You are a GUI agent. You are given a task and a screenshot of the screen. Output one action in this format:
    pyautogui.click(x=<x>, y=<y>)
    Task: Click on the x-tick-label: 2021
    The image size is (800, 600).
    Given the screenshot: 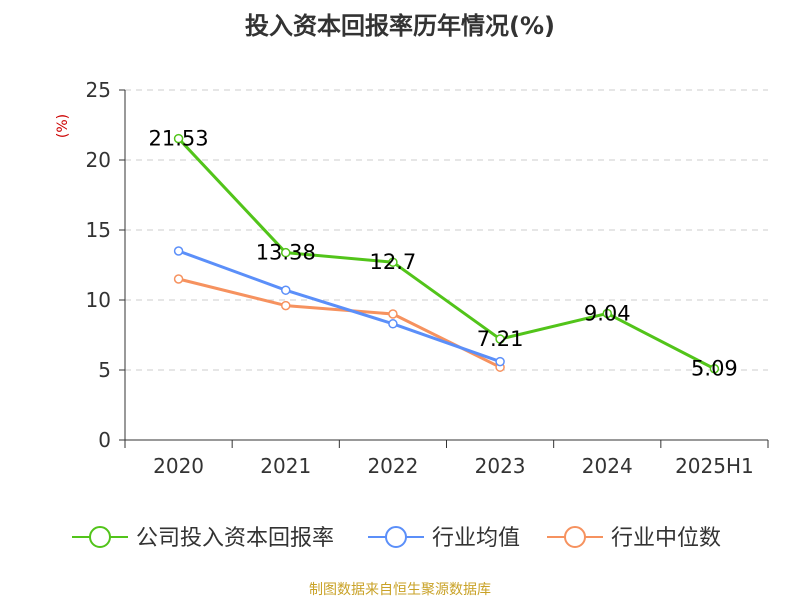 What is the action you would take?
    pyautogui.click(x=285, y=466)
    